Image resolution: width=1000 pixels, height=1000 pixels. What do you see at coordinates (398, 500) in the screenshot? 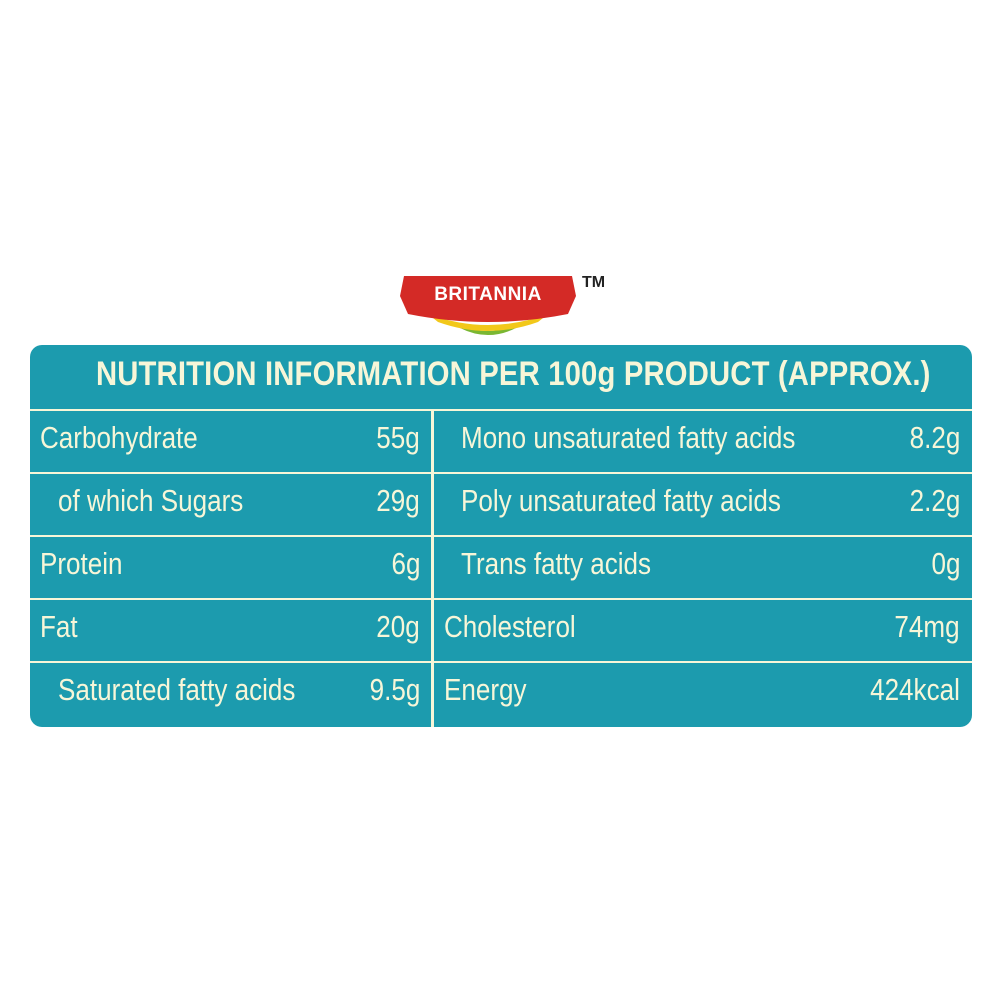
I see `left-row-value: 29g` at bounding box center [398, 500].